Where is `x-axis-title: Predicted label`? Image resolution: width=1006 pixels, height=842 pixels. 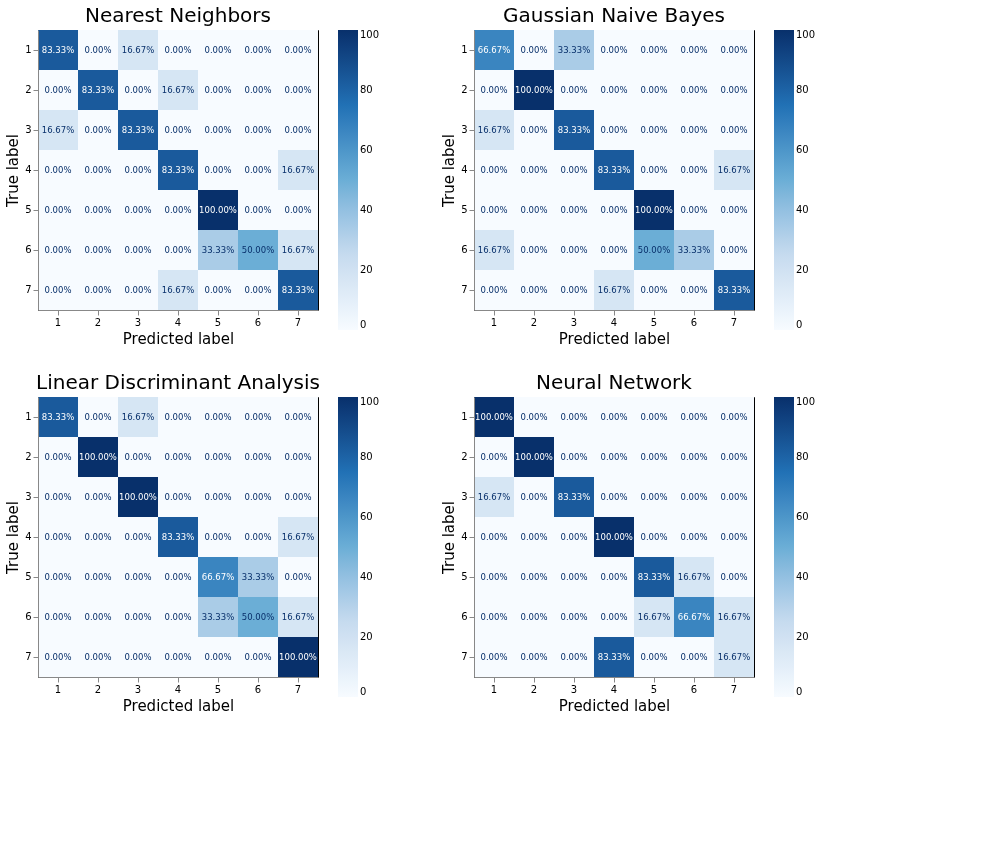
x-axis-title: Predicted label is located at coordinates (178, 705).